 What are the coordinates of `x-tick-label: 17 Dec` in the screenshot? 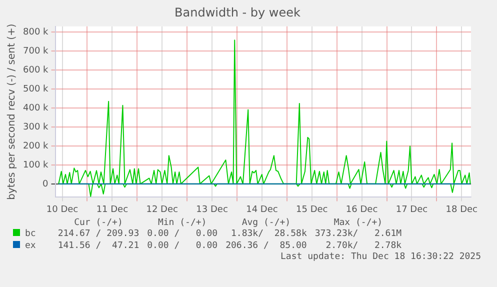 It's located at (412, 209).